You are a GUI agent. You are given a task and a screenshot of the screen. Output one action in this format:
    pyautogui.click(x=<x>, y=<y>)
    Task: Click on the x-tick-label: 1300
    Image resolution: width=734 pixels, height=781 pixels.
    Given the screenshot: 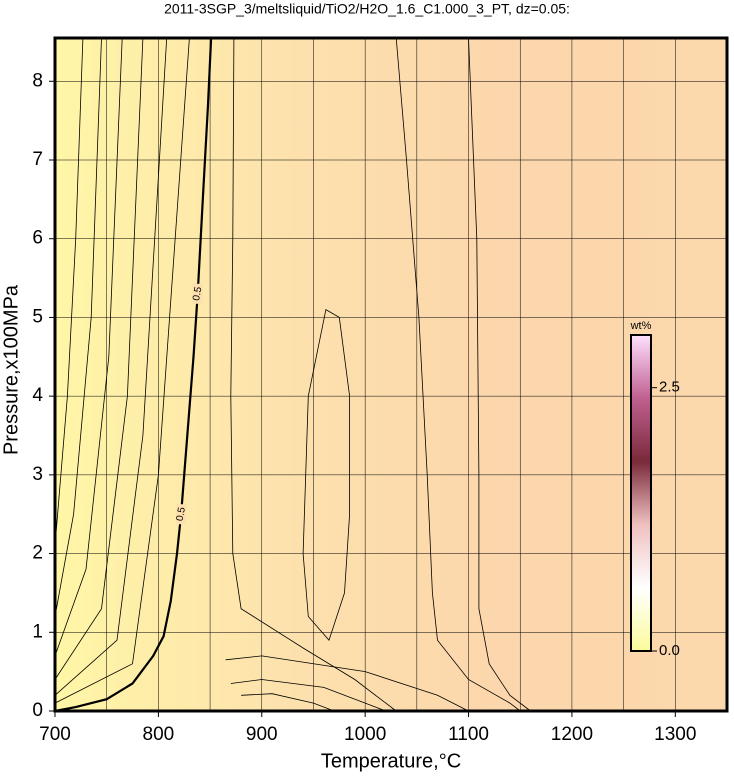 What is the action you would take?
    pyautogui.click(x=675, y=734)
    